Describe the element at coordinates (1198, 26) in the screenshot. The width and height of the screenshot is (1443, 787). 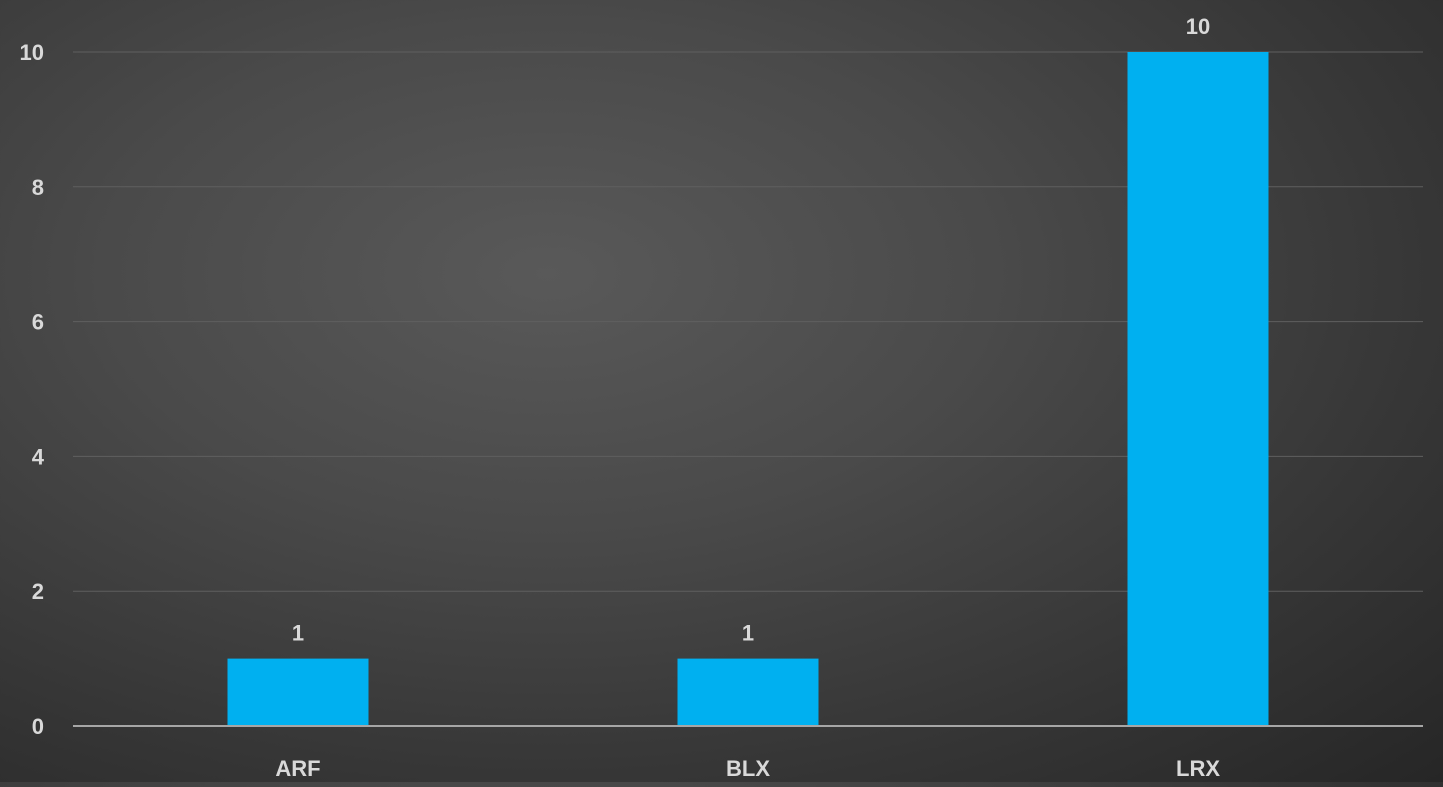
I see `data-label-lrx: 10` at that location.